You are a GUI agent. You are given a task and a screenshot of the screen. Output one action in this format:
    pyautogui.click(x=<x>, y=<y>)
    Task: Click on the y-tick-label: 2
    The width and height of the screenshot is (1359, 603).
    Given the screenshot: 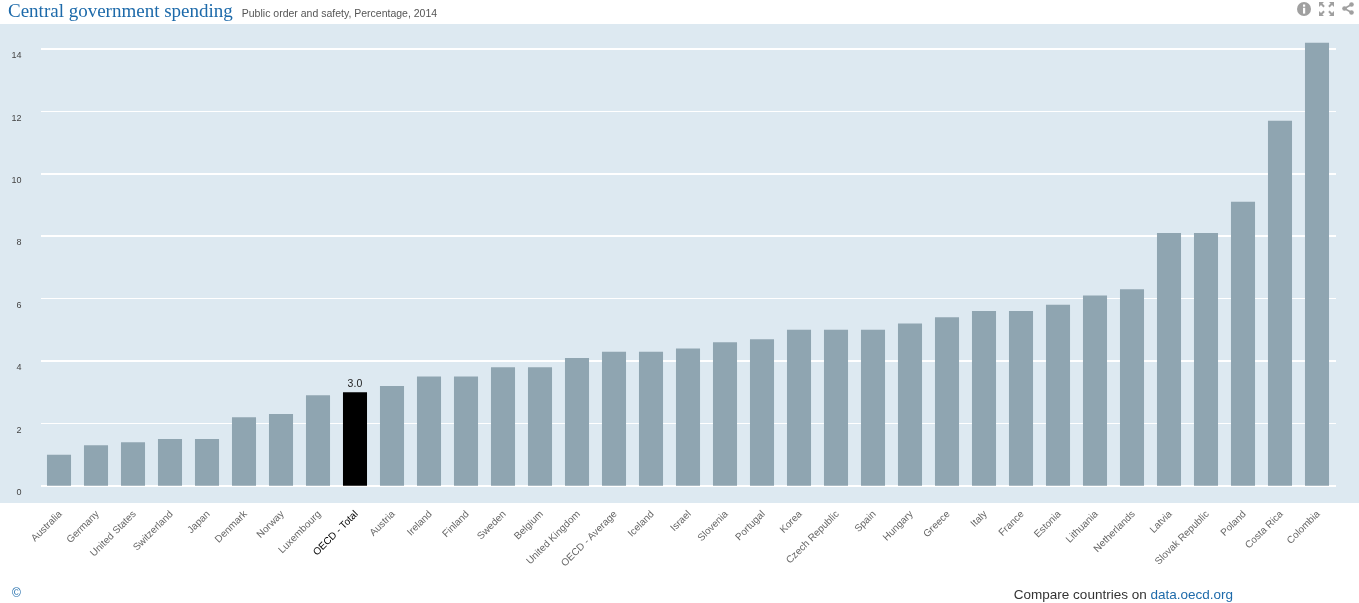 What is the action you would take?
    pyautogui.click(x=19, y=429)
    